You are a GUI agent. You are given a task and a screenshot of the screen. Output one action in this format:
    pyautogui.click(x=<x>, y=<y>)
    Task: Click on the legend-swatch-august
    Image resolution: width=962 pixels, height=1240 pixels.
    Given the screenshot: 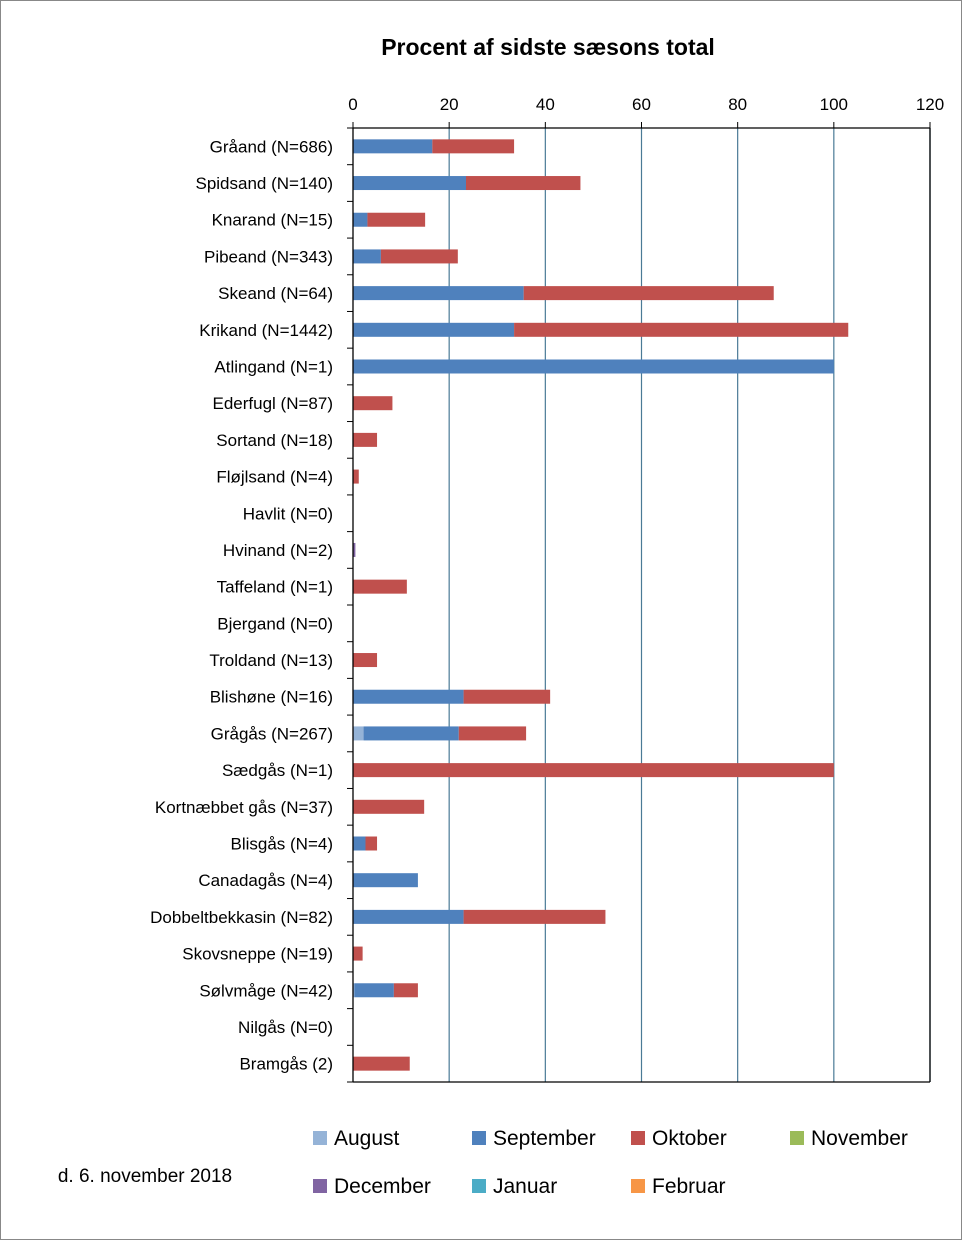 What is the action you would take?
    pyautogui.click(x=320, y=1138)
    